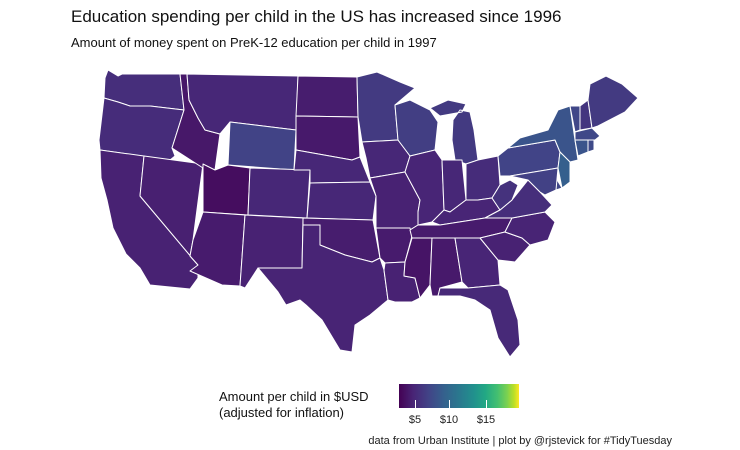 This screenshot has height=450, width=740. I want to click on legend-tick-label: $10, so click(449, 420).